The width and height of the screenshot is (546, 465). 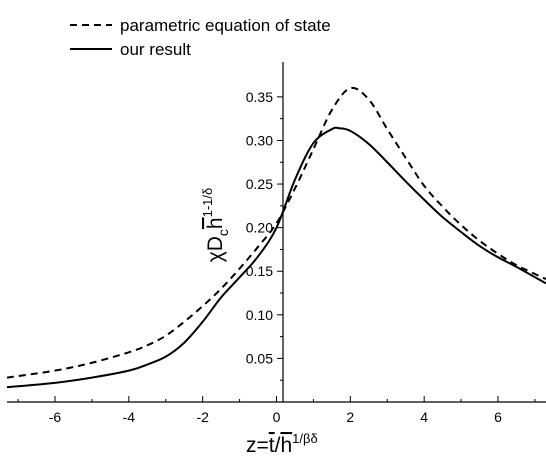 I want to click on x-tick-label: 2, so click(x=350, y=417).